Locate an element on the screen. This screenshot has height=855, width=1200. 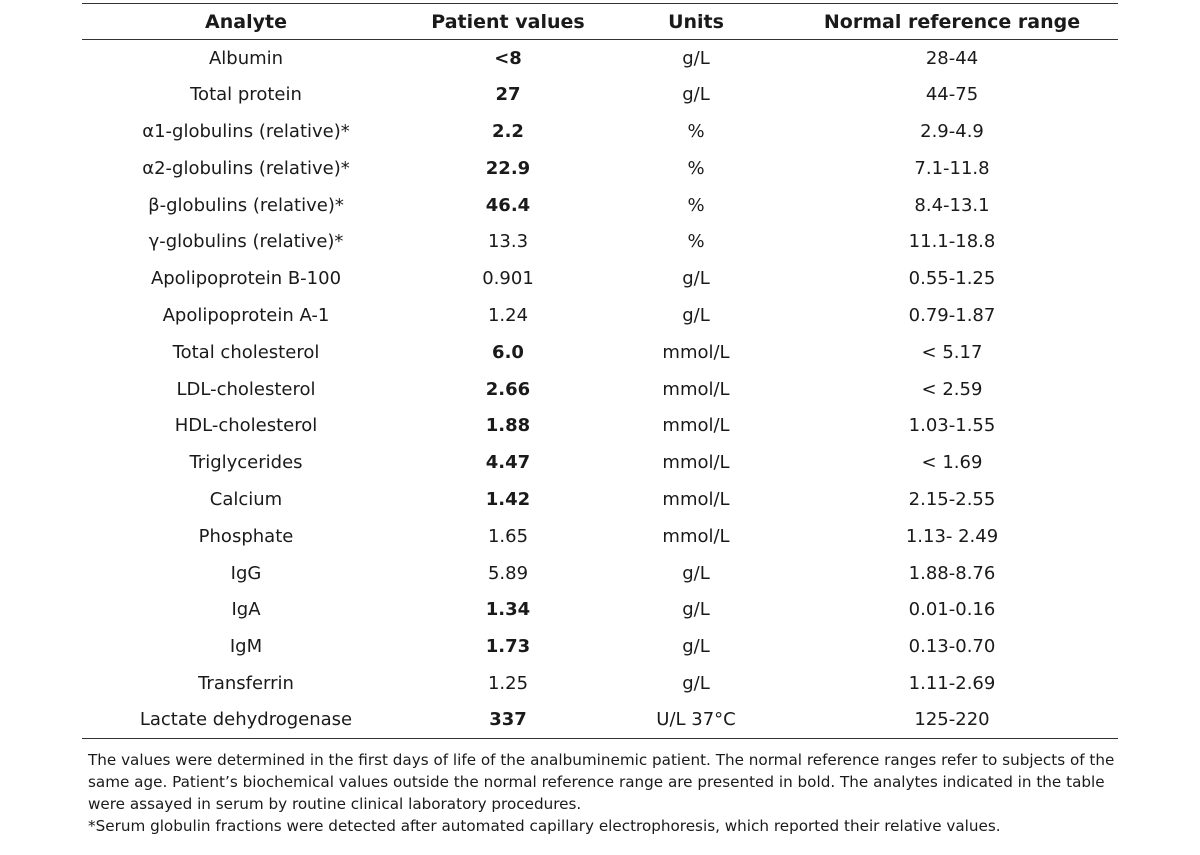
analyte-cell: γ-globulins (relative)* is located at coordinates (246, 242).